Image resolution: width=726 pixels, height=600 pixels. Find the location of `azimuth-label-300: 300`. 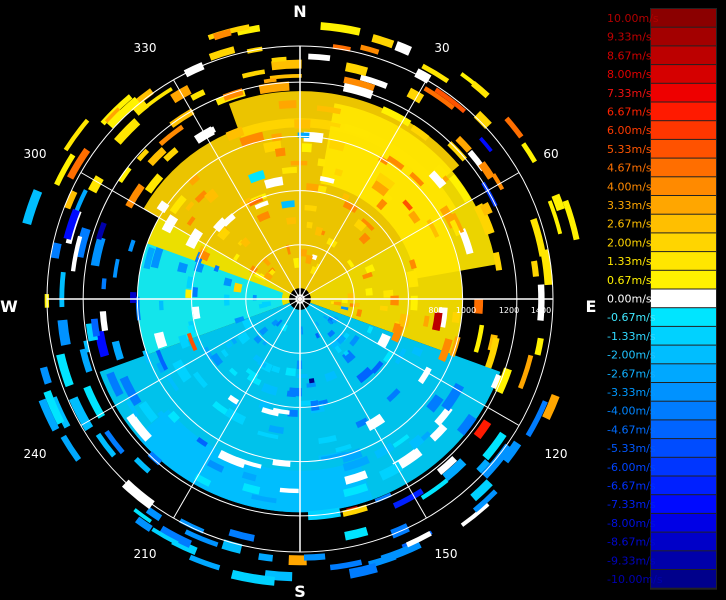

azimuth-label-300: 300 is located at coordinates (35, 154).